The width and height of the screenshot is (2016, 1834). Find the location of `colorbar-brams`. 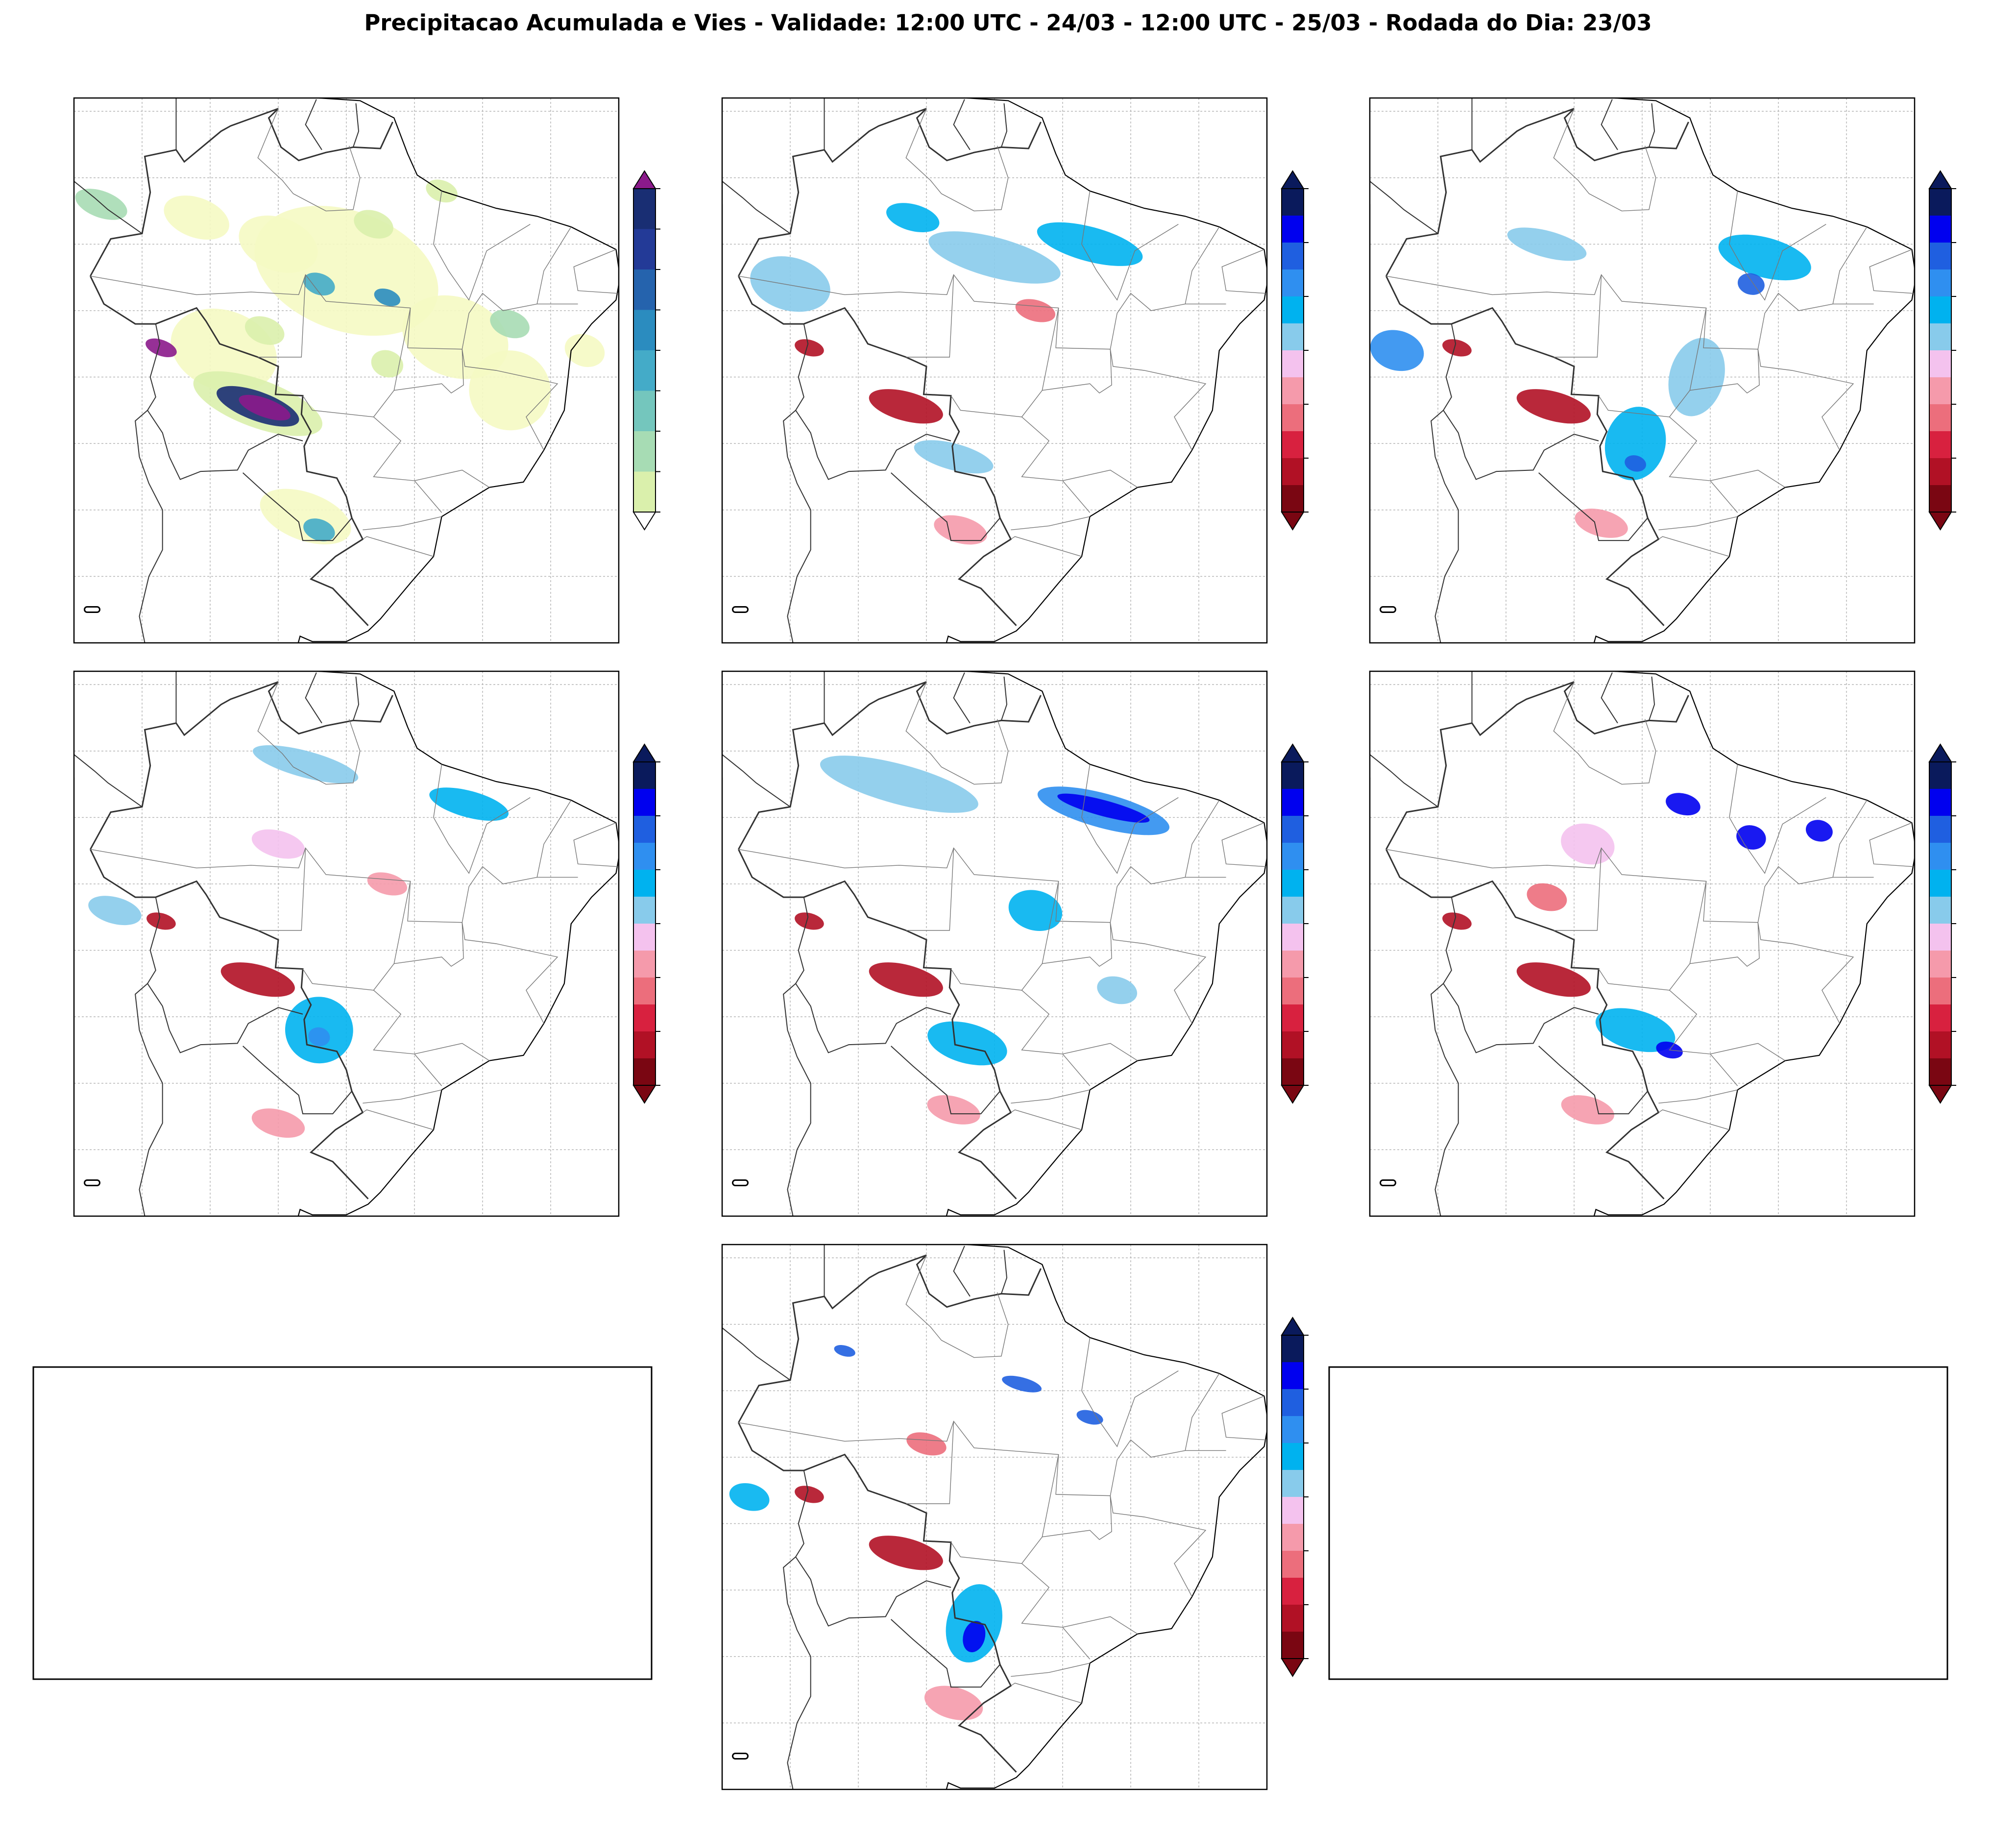

colorbar-brams is located at coordinates (1942, 924).